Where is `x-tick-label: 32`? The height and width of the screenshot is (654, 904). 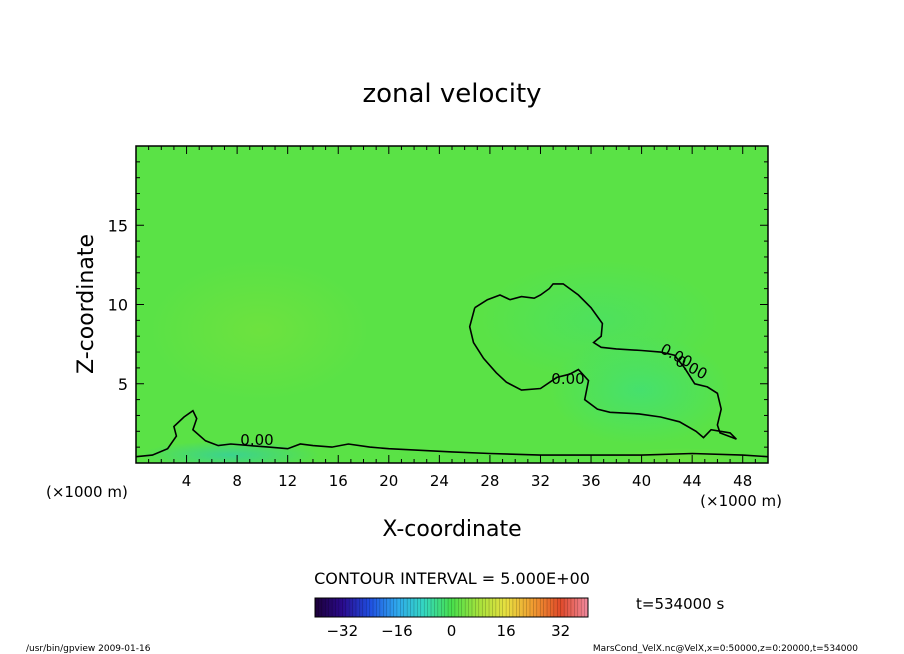
x-tick-label: 32 is located at coordinates (540, 481).